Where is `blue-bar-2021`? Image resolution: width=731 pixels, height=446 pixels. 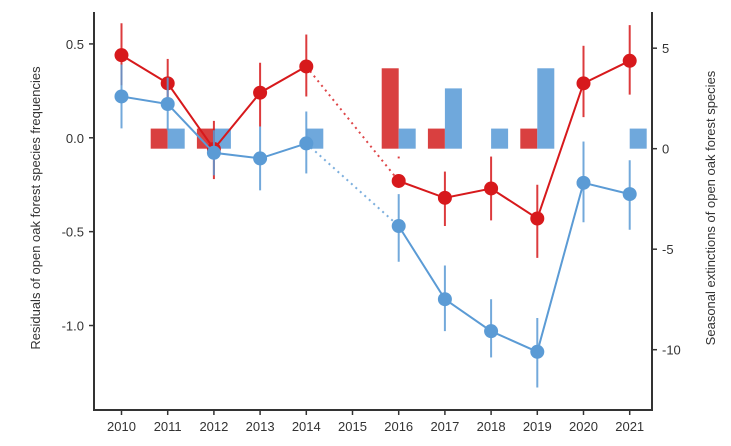
blue-bar-2021 is located at coordinates (638, 138).